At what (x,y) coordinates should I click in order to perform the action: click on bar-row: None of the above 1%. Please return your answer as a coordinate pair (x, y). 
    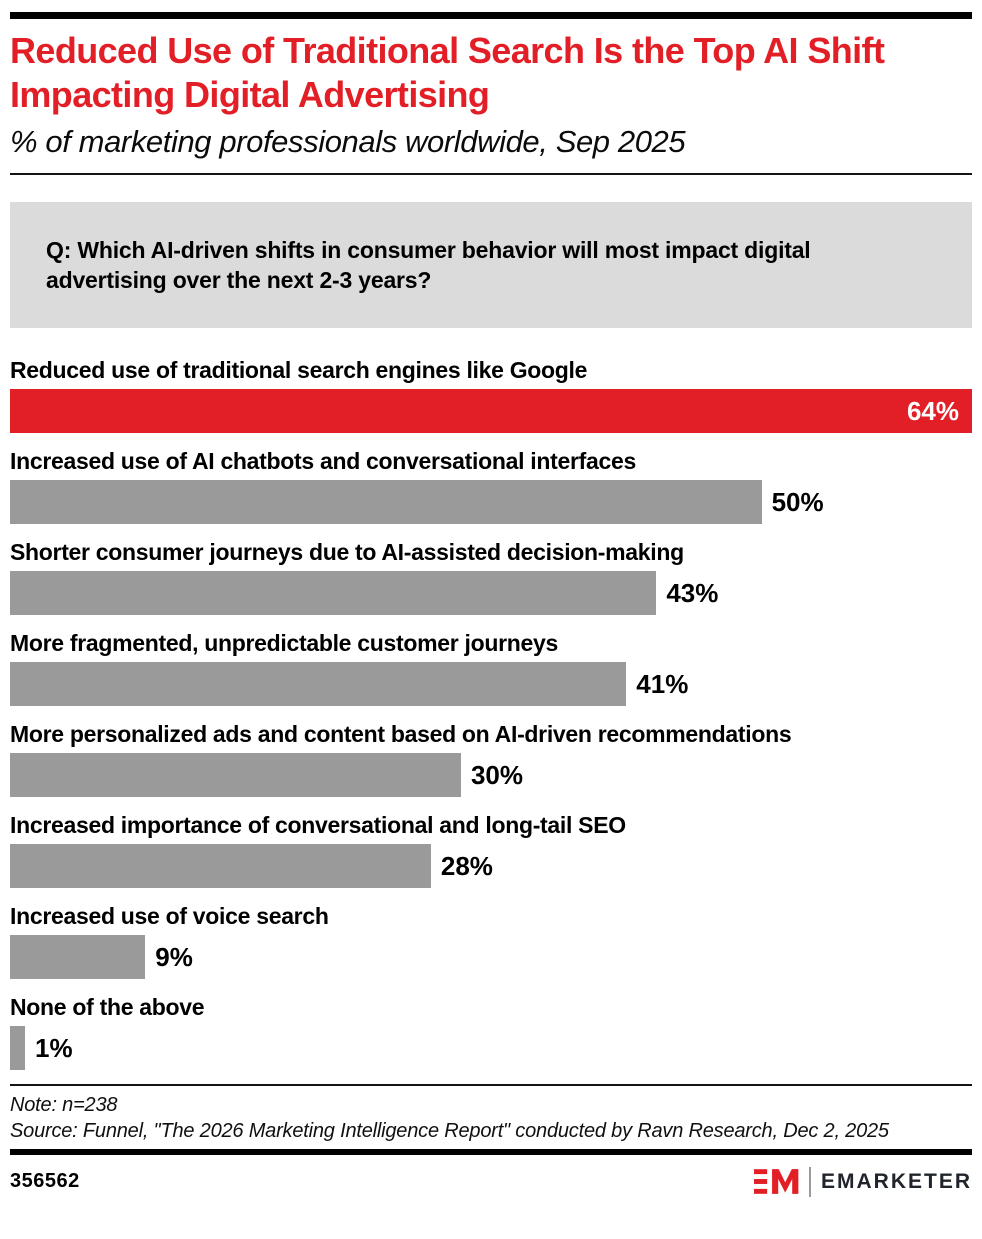
    Looking at the image, I should click on (491, 1031).